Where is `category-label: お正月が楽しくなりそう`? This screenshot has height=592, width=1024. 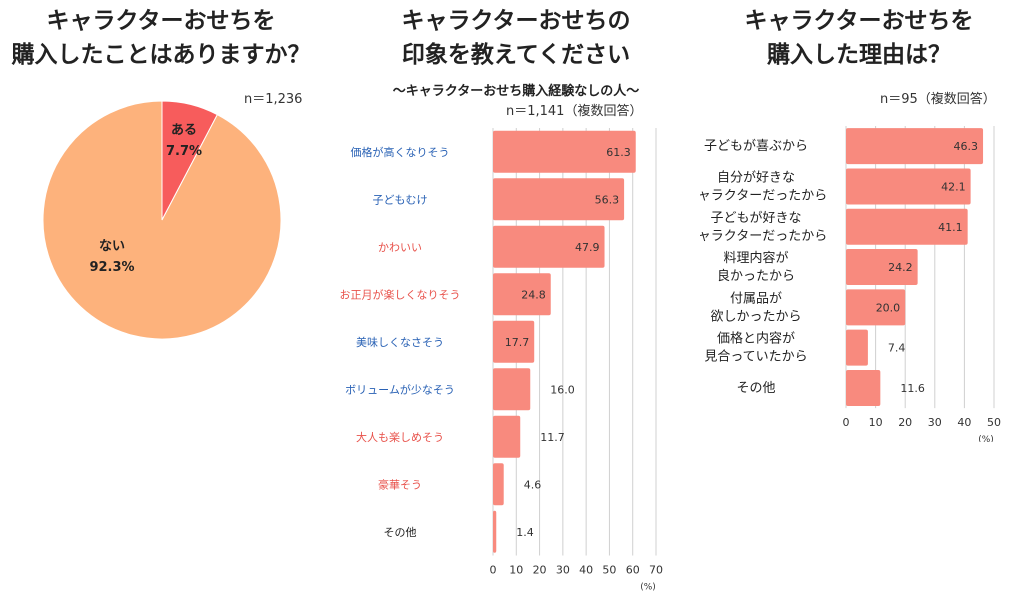 category-label: お正月が楽しくなりそう is located at coordinates (400, 294).